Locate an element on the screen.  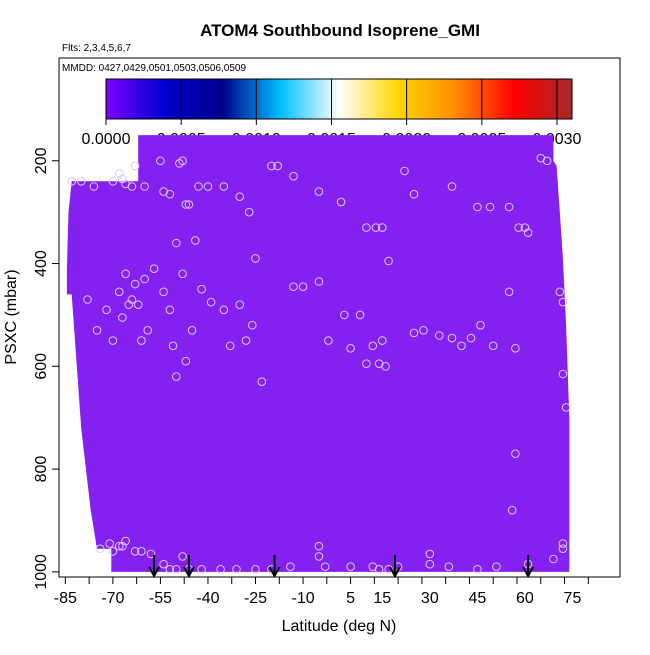
colorbar-tick-label: 0.0000 is located at coordinates (106, 139).